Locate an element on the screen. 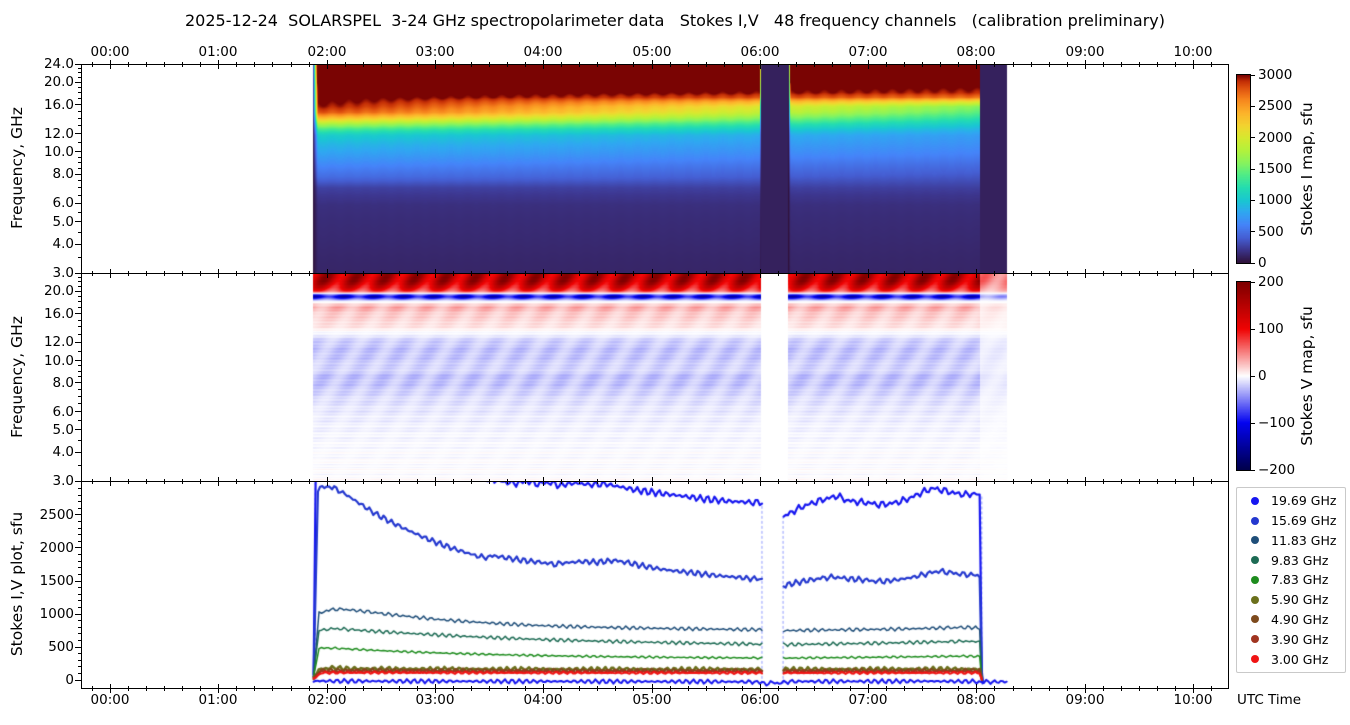 This screenshot has height=725, width=1350. cb2-tick-label: −100 is located at coordinates (1277, 423).